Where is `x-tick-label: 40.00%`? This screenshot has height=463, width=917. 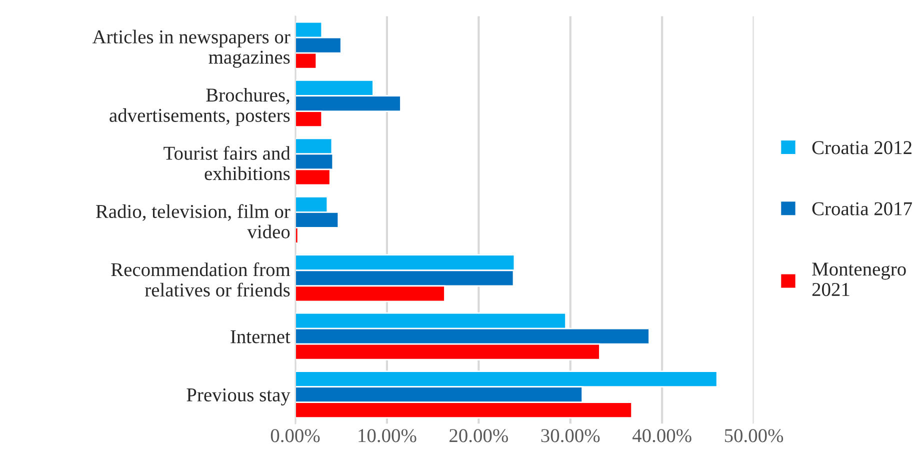 x-tick-label: 40.00% is located at coordinates (662, 435).